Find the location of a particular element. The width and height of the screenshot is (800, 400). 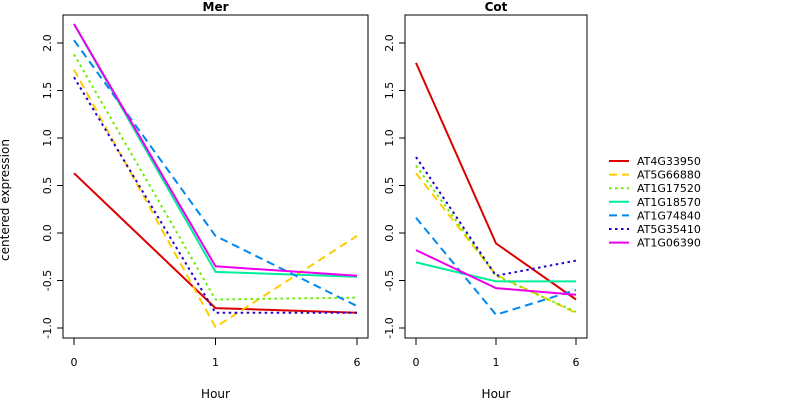

legend-item: AT5G35410 is located at coordinates (655, 229).